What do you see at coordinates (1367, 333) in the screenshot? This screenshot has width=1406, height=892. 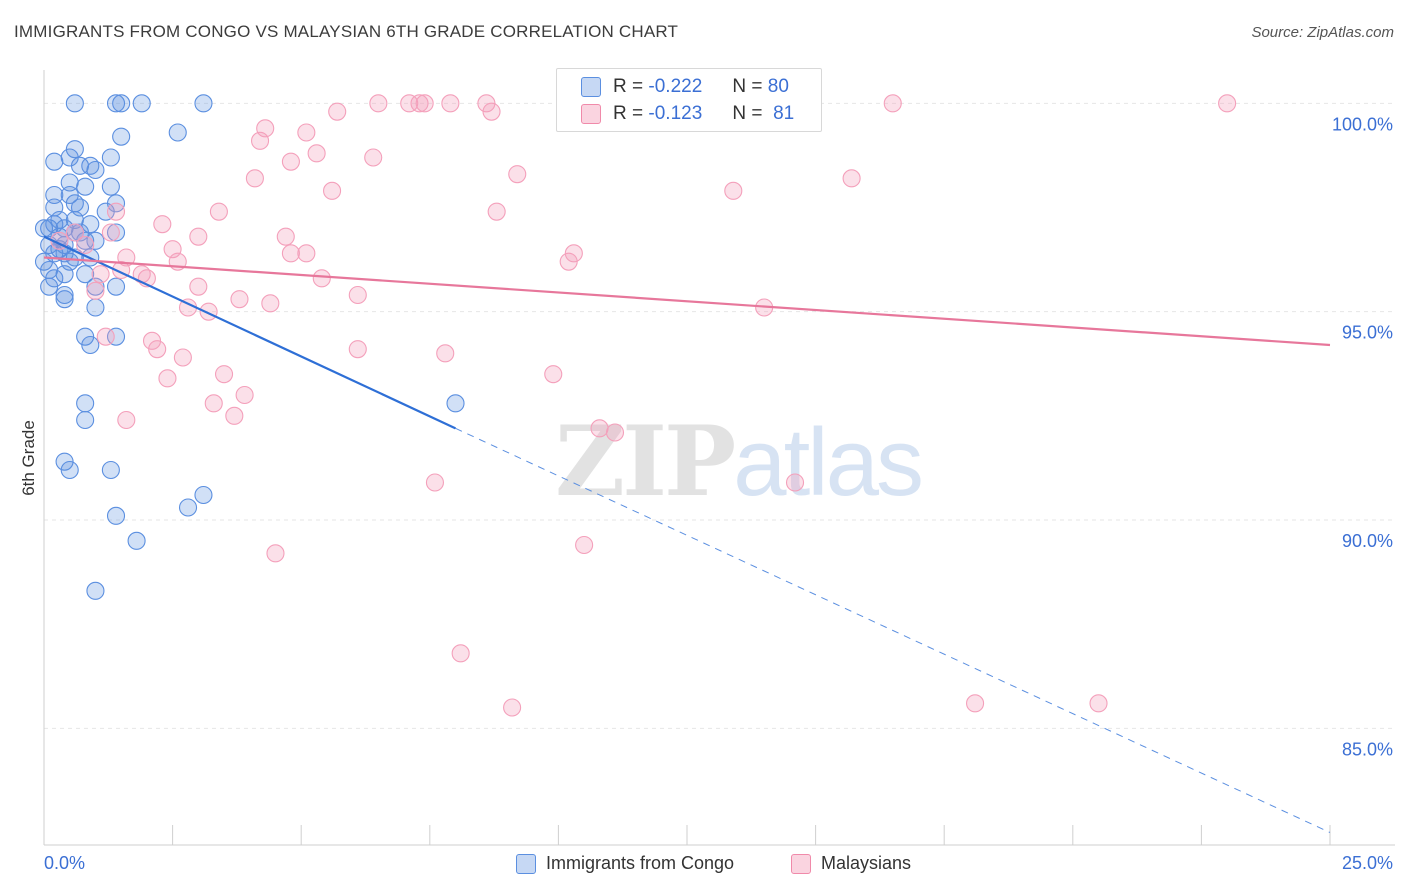 I see `y-tick-label: 95.0%` at bounding box center [1367, 333].